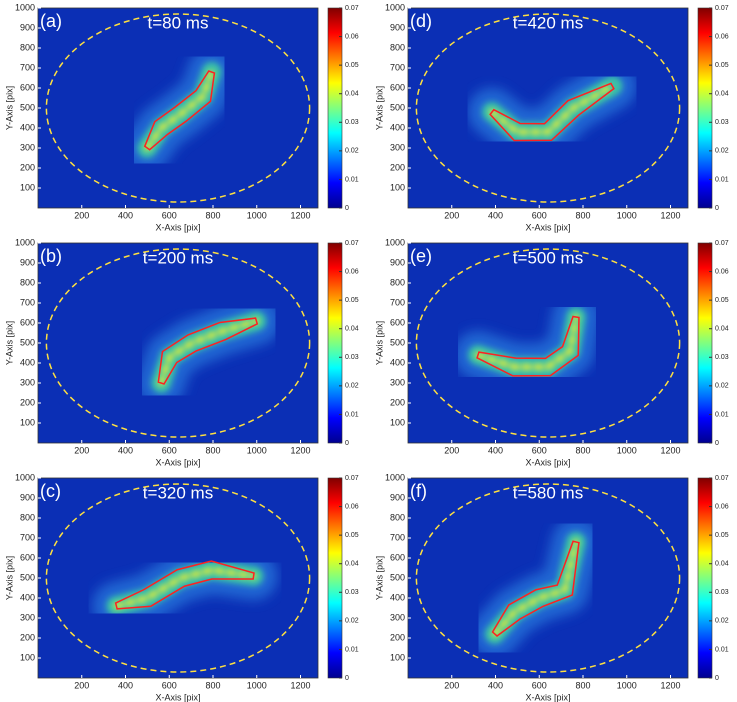 Image resolution: width=737 pixels, height=702 pixels. What do you see at coordinates (548, 492) in the screenshot?
I see `panel-title: t=580 ms` at bounding box center [548, 492].